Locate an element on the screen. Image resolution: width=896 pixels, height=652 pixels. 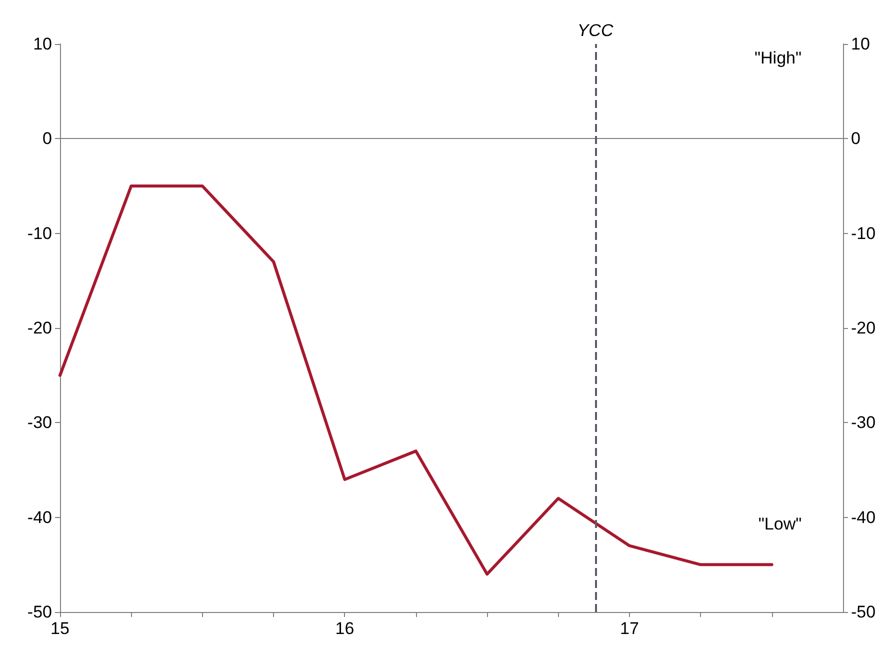
y-tick-label: -10 is located at coordinates (39, 233).